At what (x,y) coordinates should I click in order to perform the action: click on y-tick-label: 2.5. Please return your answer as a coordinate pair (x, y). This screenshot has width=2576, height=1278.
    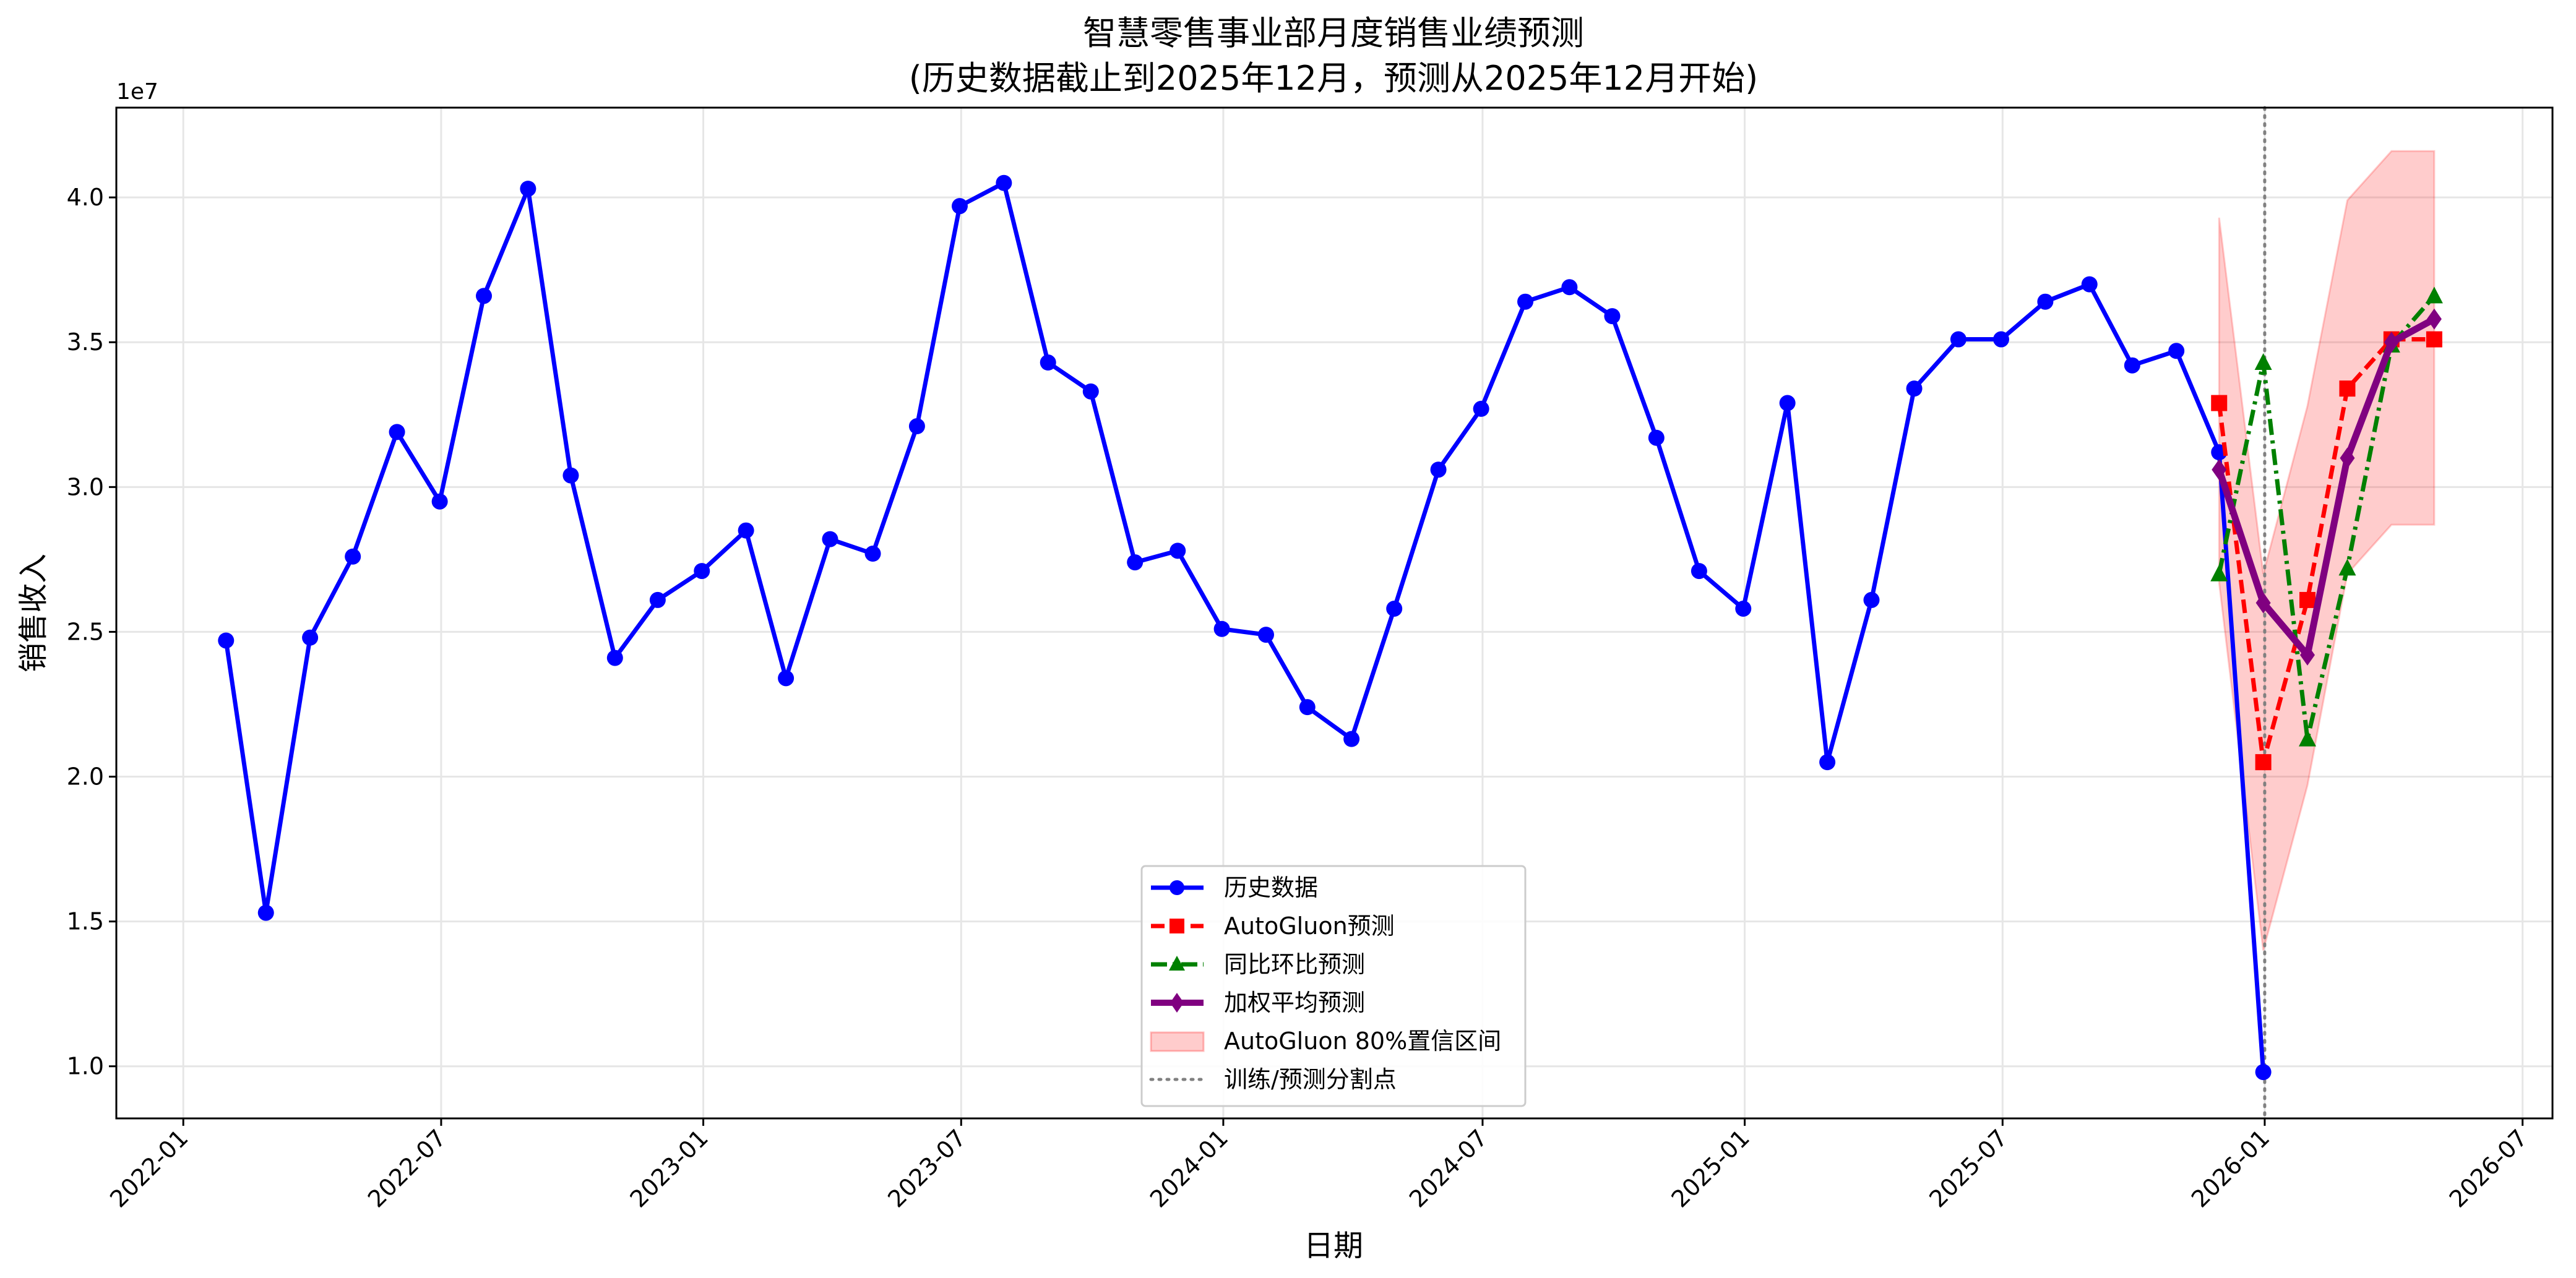
    Looking at the image, I should click on (85, 632).